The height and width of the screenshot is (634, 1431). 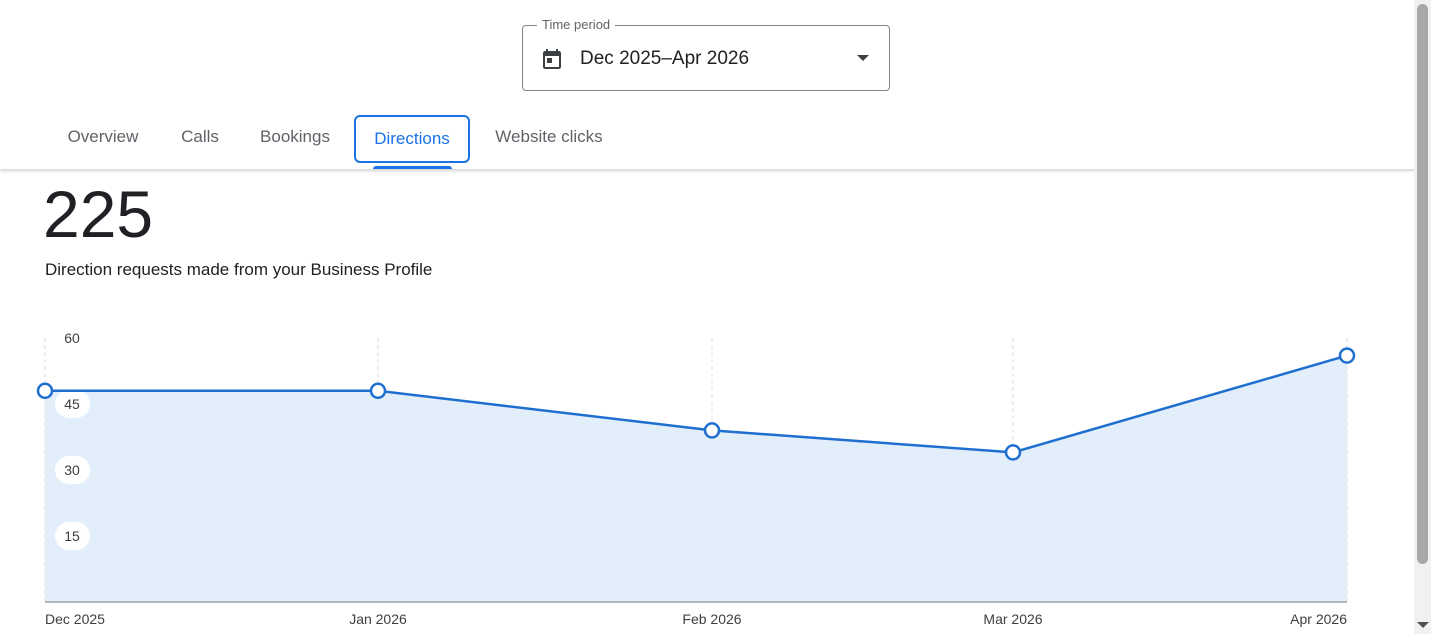 I want to click on tab-bookings: Bookings, so click(x=295, y=136).